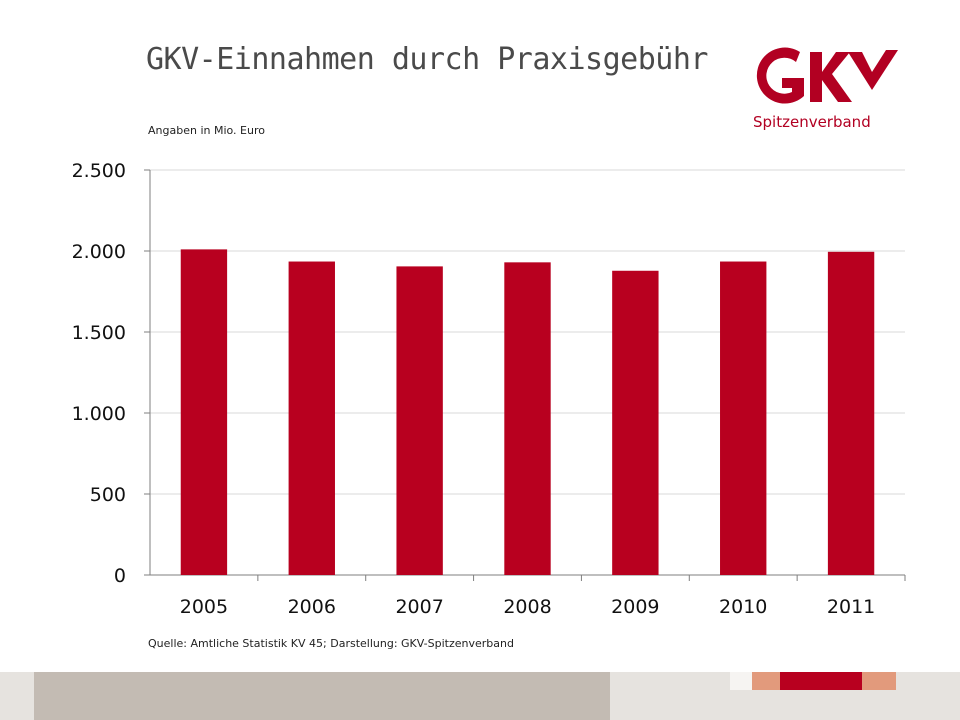 The height and width of the screenshot is (720, 960). I want to click on y-tick-label: 1.500, so click(99, 333).